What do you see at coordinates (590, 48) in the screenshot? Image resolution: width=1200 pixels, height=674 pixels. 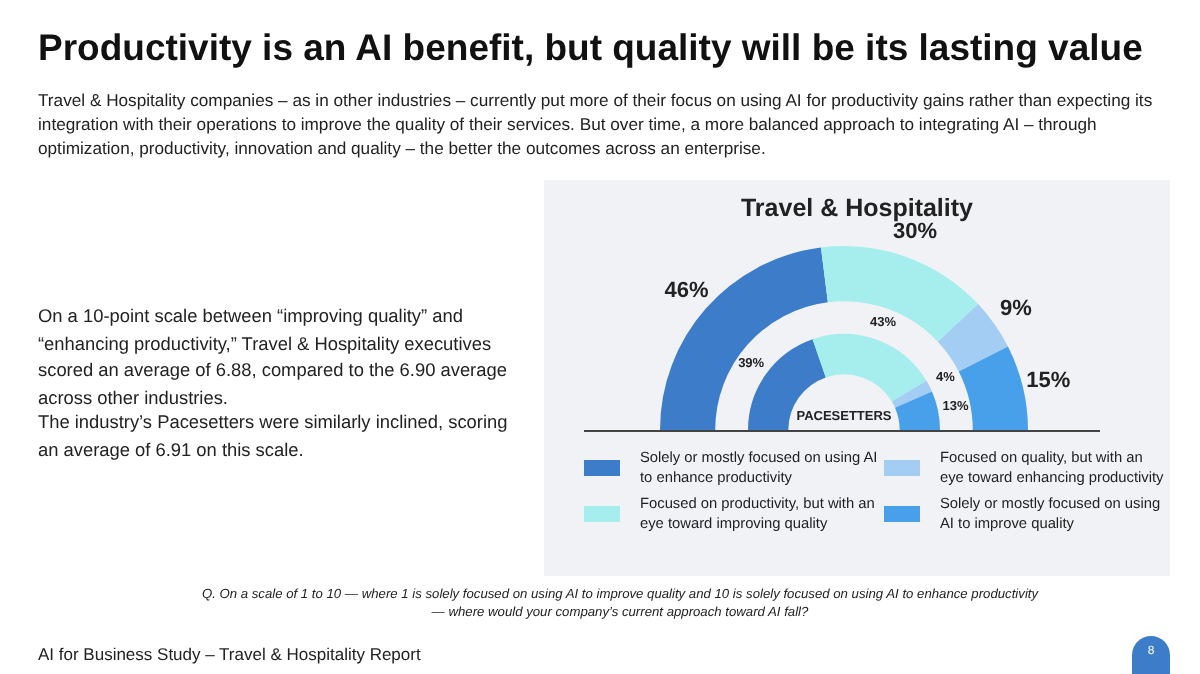 I see `chart-subtitle: Productivity is an AI benefit, but quality will be its lasting value` at bounding box center [590, 48].